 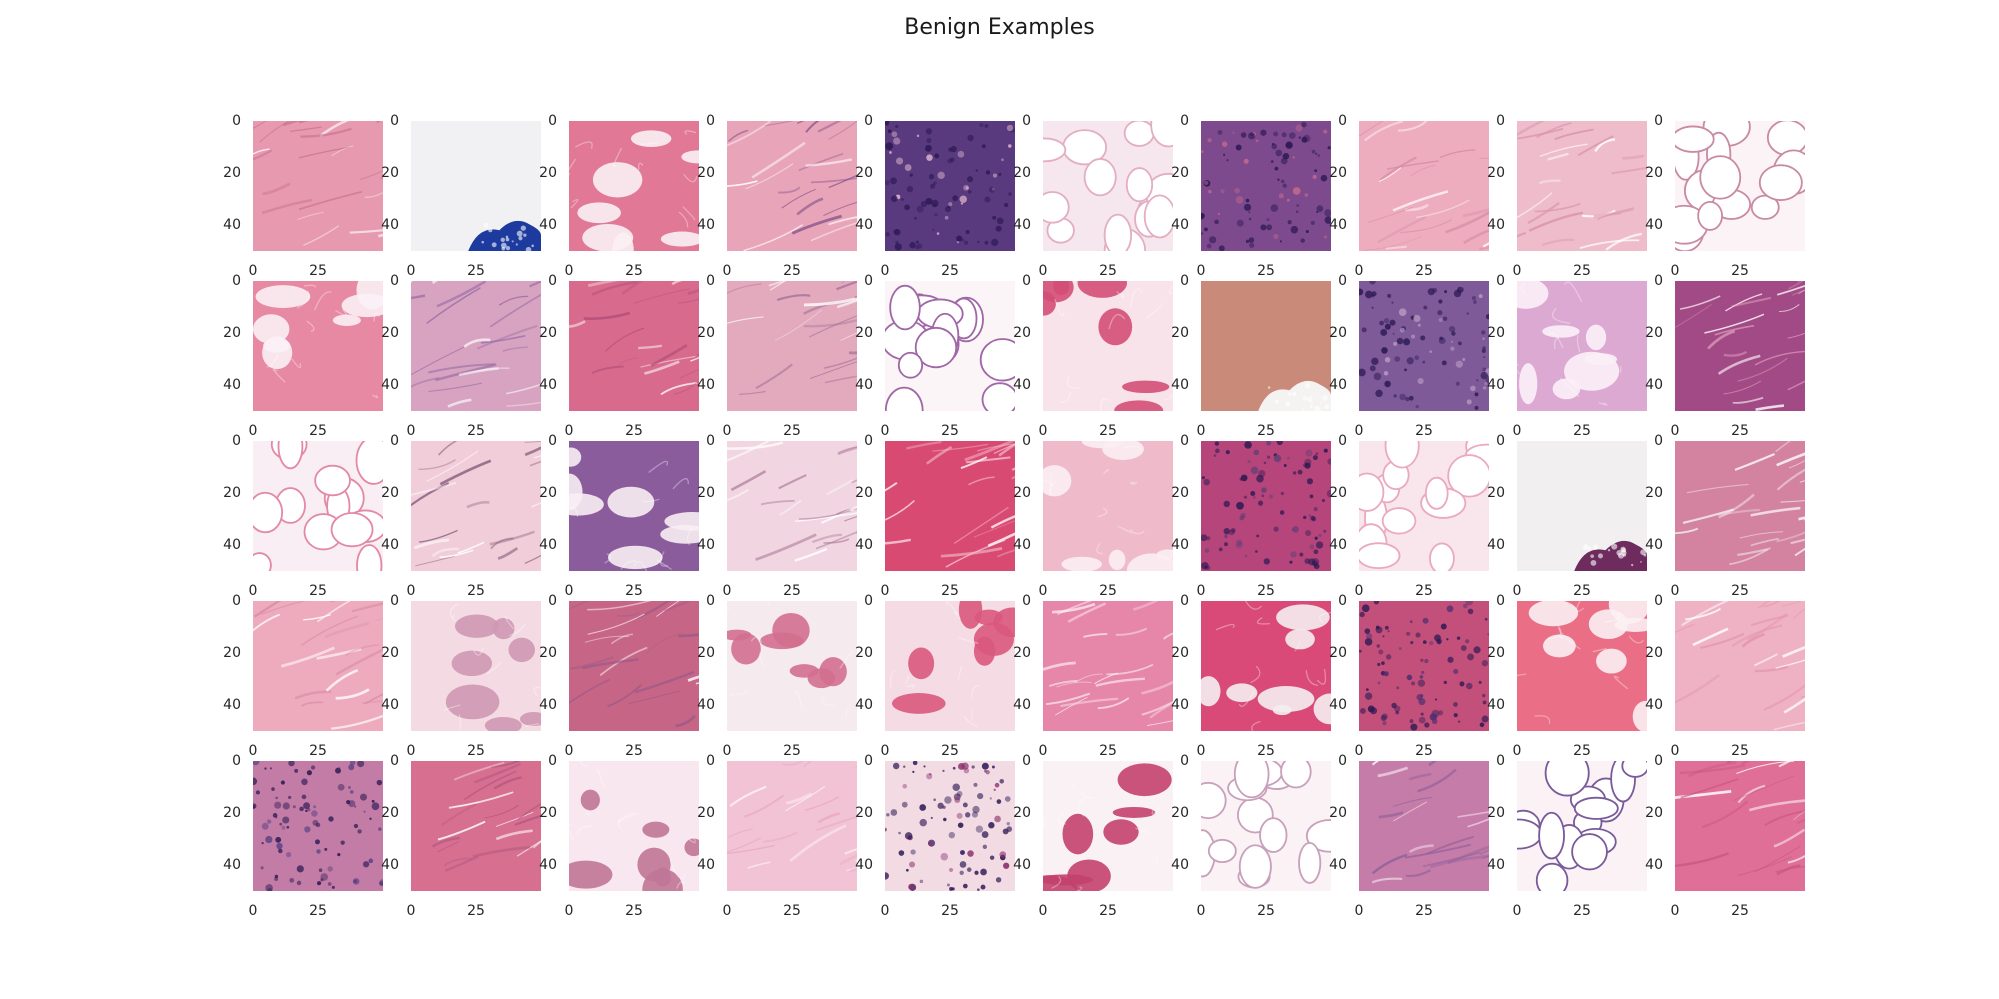 What do you see at coordinates (999, 27) in the screenshot?
I see `figure-title: Benign Examples` at bounding box center [999, 27].